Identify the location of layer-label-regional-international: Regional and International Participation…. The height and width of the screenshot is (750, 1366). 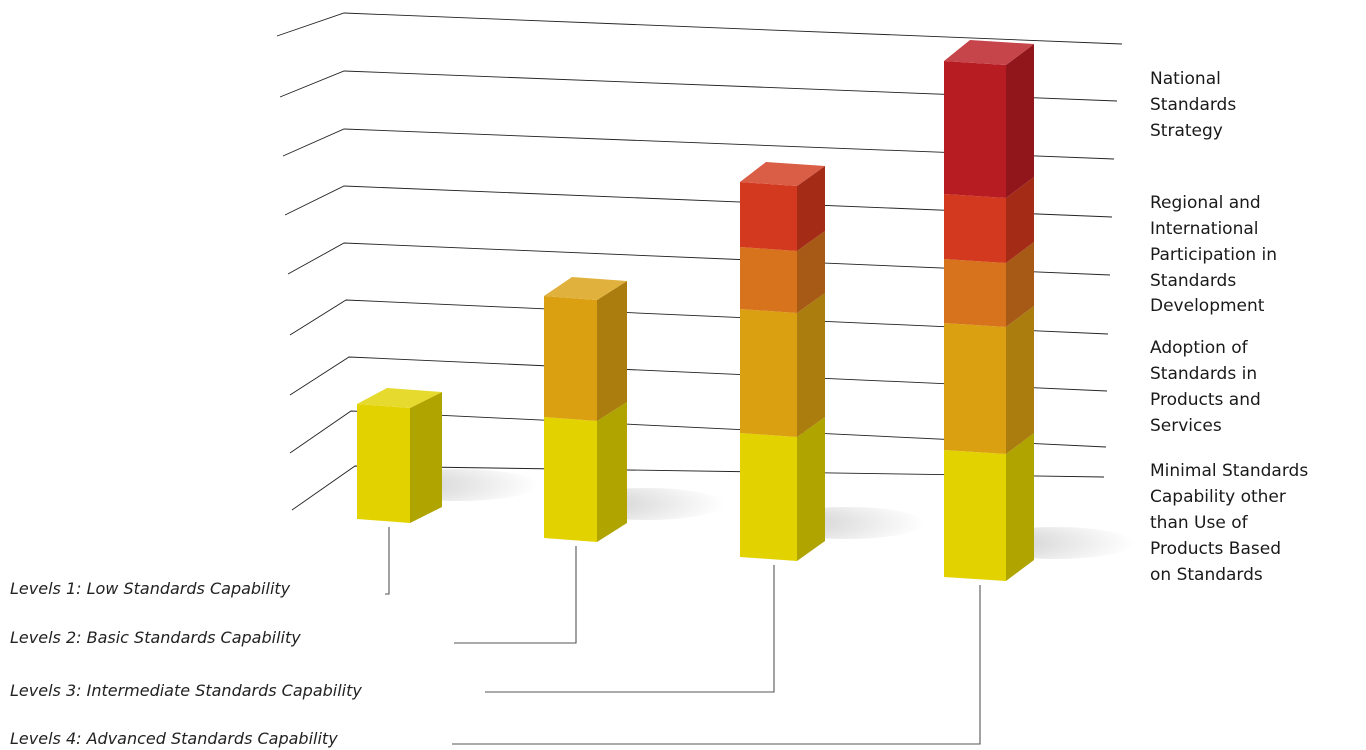
(1216, 254).